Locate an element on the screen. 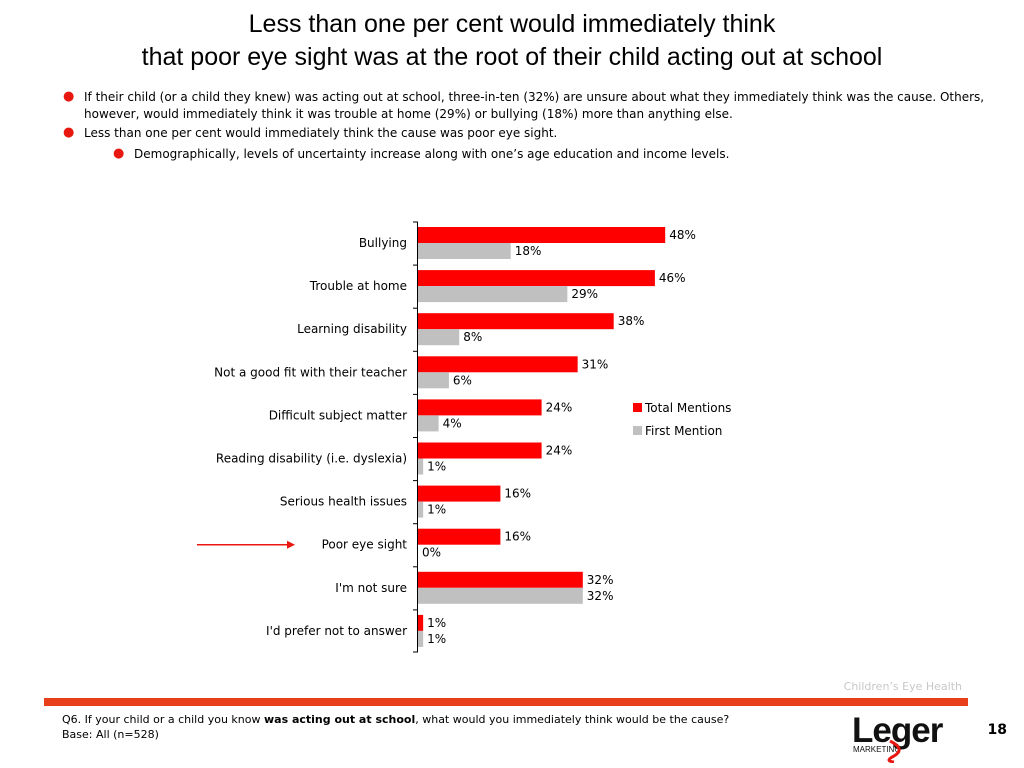 This screenshot has width=1024, height=768. legend-swatch-first-mention is located at coordinates (637, 430).